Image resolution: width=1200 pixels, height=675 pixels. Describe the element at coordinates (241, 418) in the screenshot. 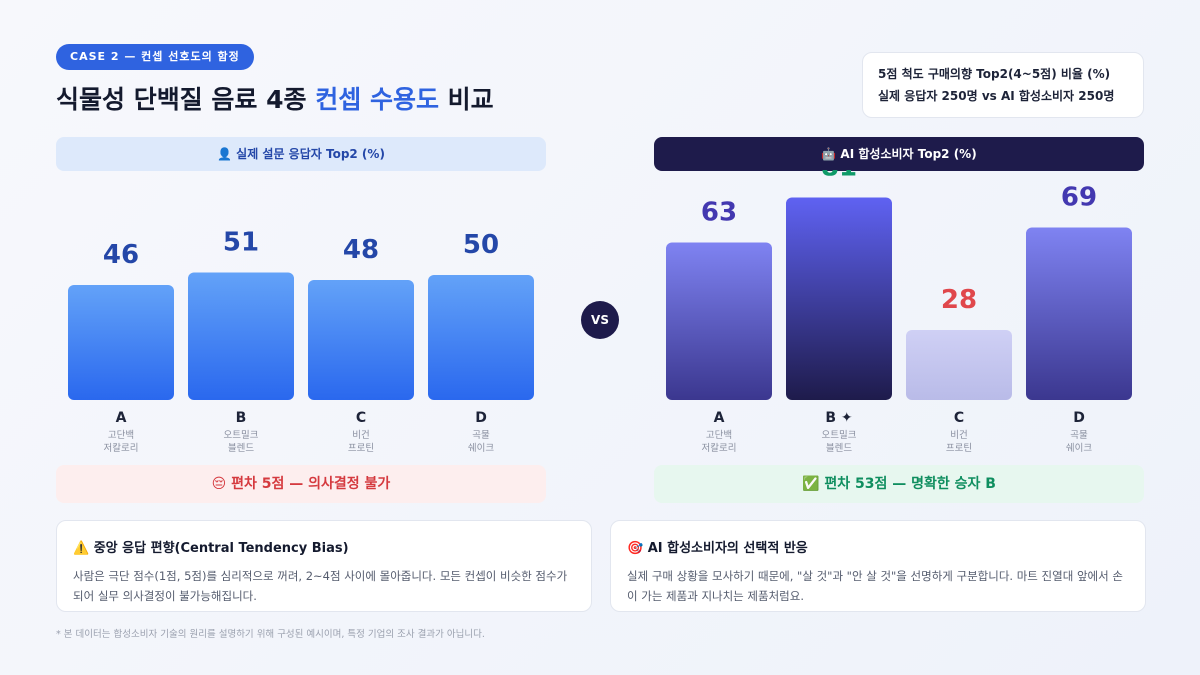

I see `category-label: B` at that location.